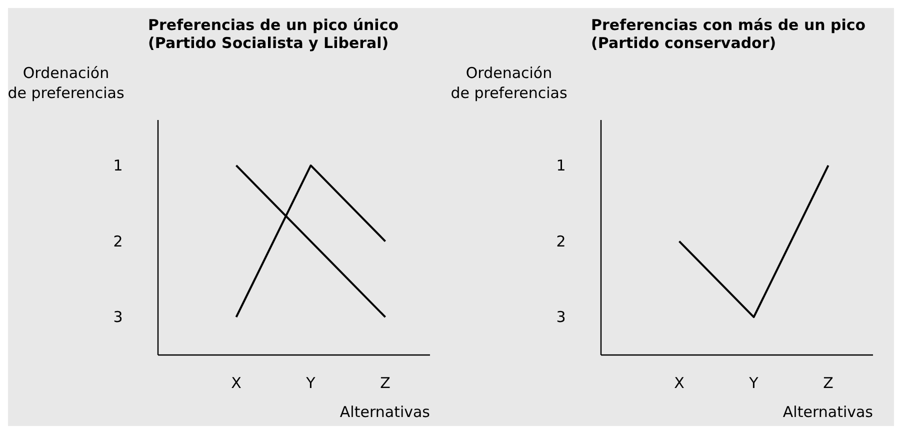 This screenshot has width=902, height=434. I want to click on chart-title: Preferencias de un pico único (Partido Socialista y Liberal), so click(273, 34).